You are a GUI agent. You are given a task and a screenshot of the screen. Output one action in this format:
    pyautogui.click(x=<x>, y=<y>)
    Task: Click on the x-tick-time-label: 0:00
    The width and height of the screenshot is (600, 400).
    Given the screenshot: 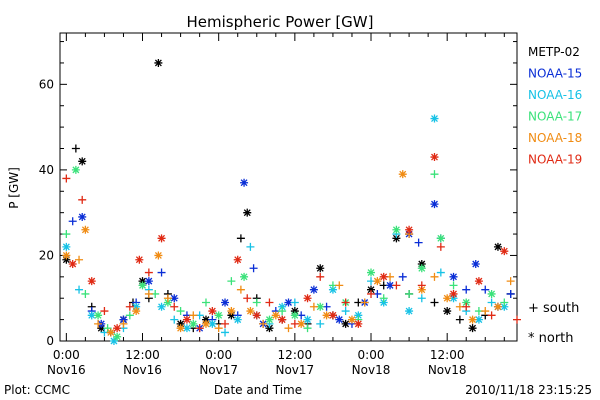 What is the action you would take?
    pyautogui.click(x=218, y=355)
    